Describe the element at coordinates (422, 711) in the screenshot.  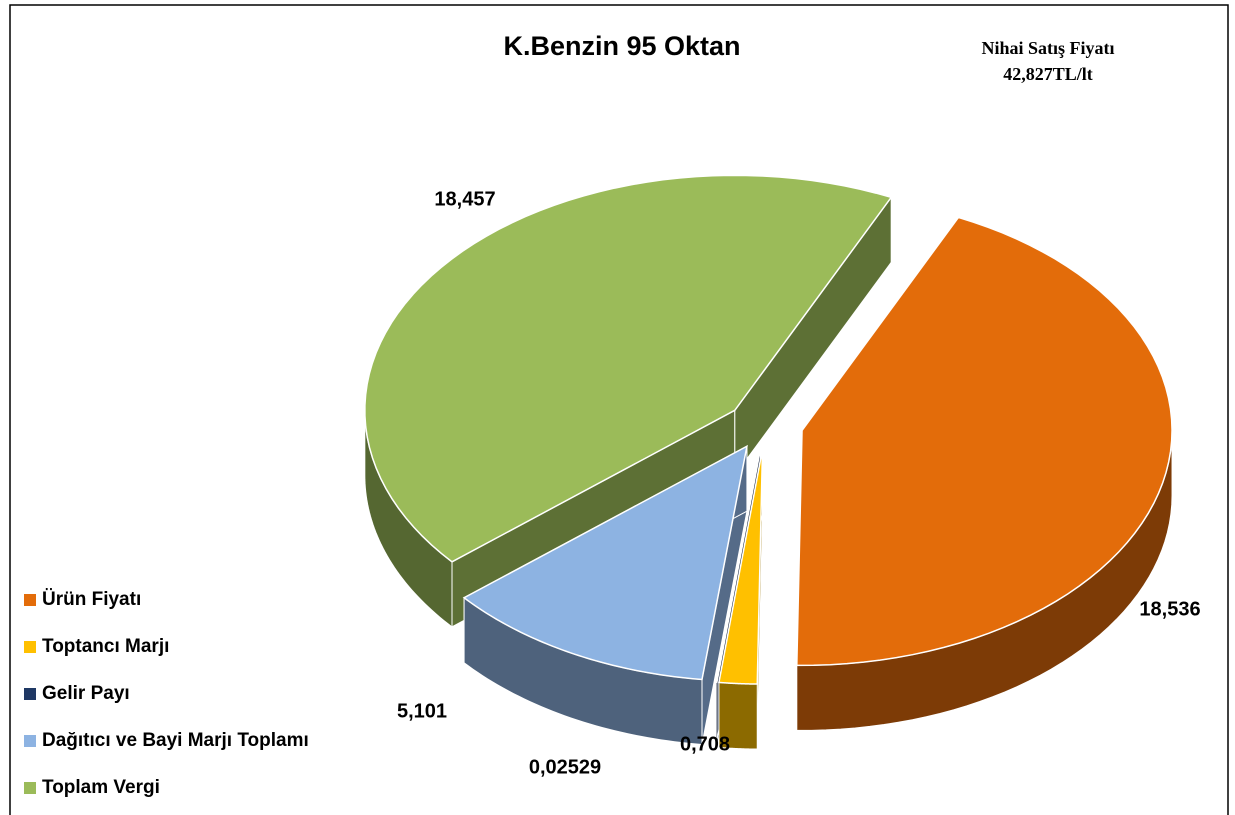
I see `data-label: 5,101` at that location.